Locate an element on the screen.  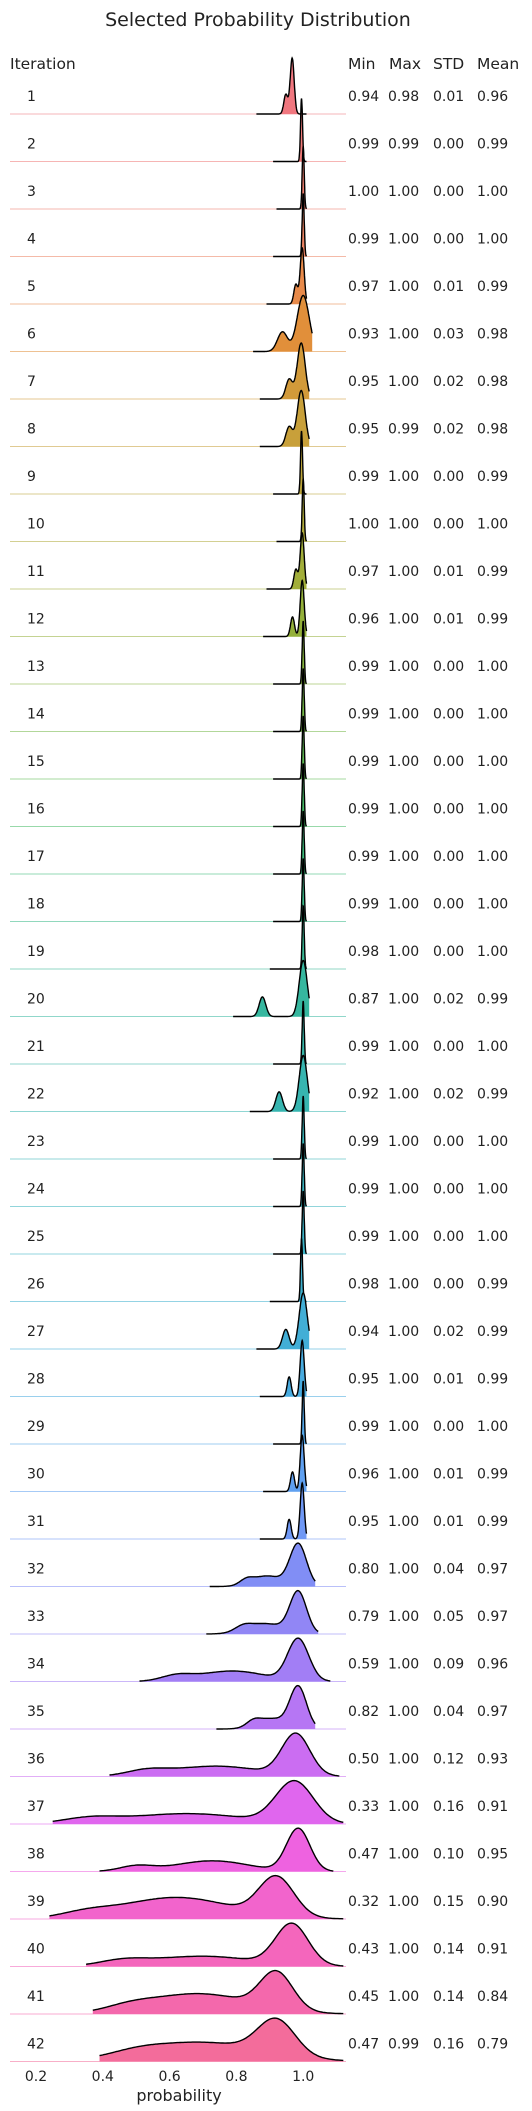
iteration-label: 17 is located at coordinates (36, 857).